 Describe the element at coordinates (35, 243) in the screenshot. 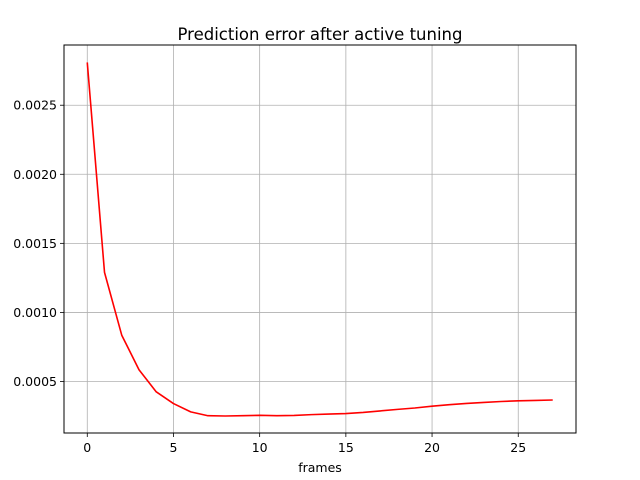

I see `y-tick-label: 0.0015` at that location.